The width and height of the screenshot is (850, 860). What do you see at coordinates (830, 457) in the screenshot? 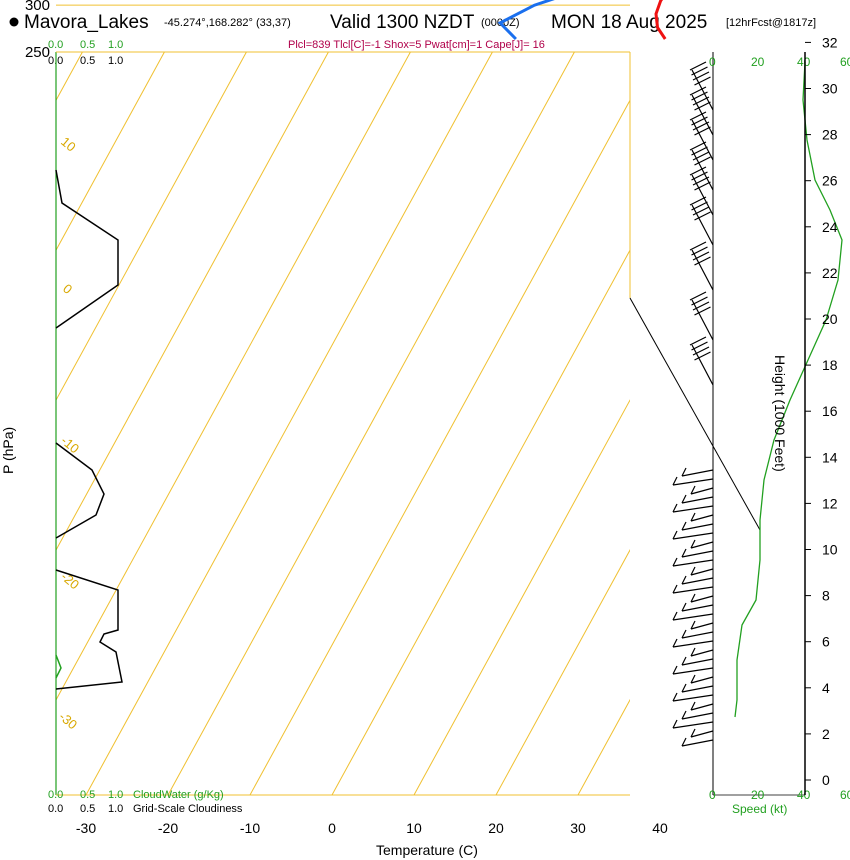
I see `height-tick-label: 14` at bounding box center [830, 457].